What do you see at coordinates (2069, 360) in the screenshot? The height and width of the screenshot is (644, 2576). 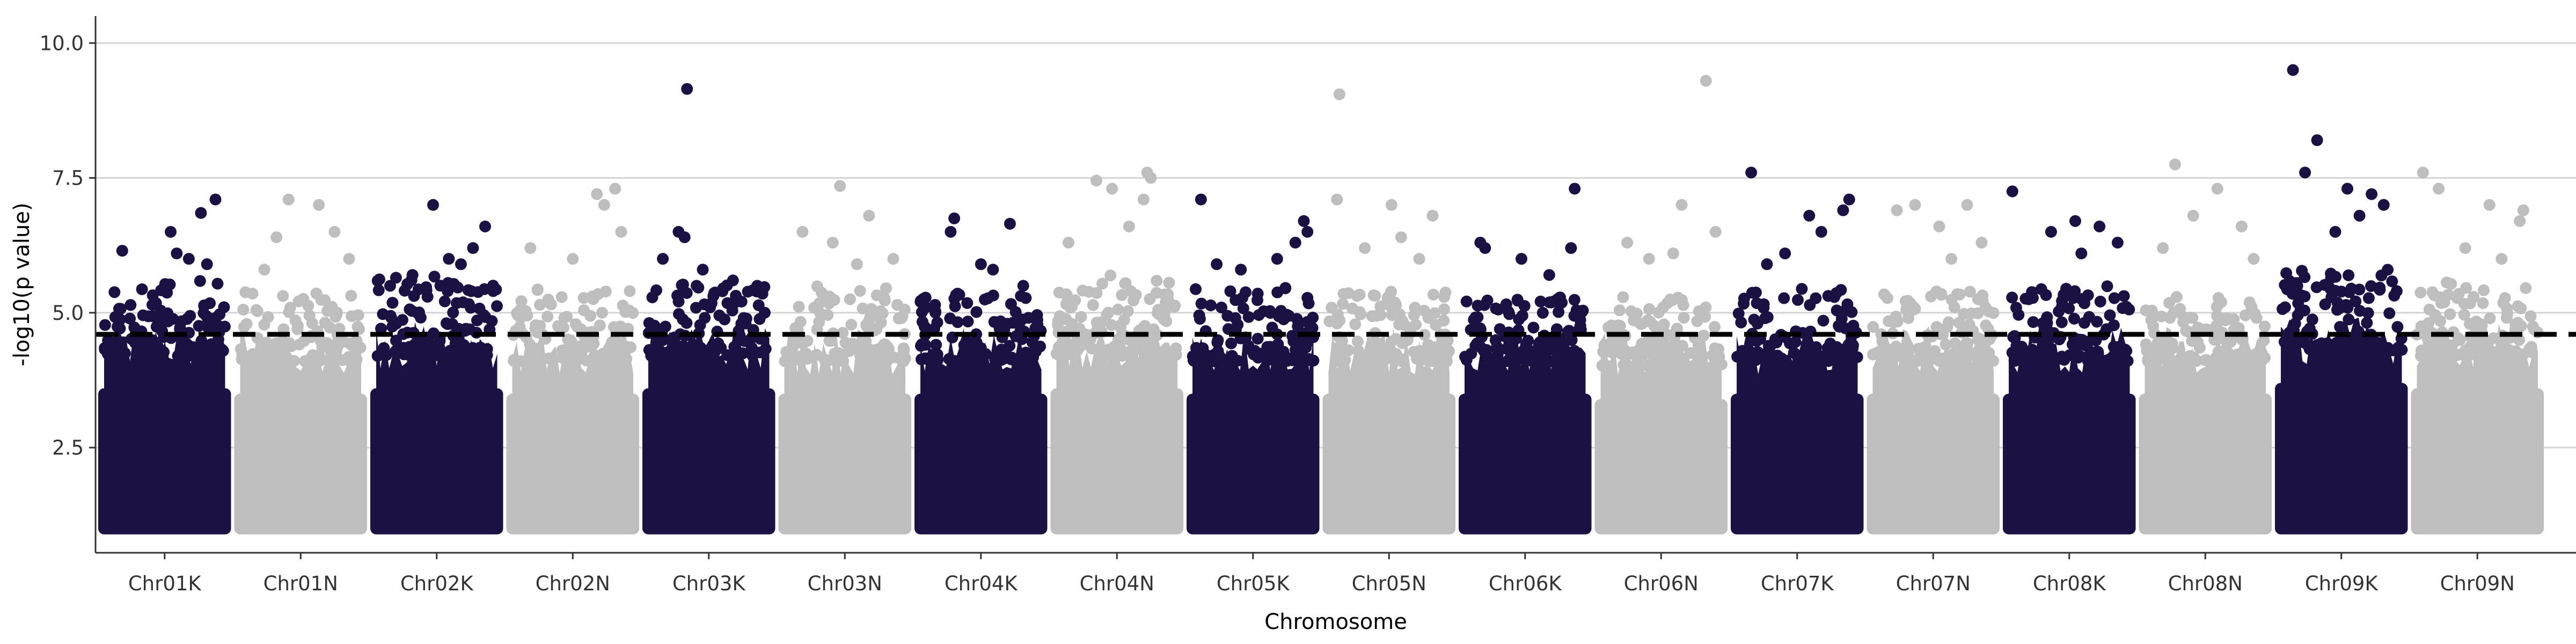 I see `chromosome-Chr08K` at bounding box center [2069, 360].